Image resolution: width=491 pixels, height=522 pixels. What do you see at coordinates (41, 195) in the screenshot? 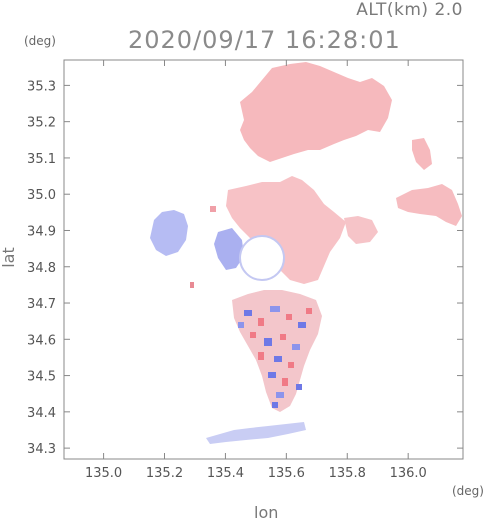
I see `y-tick-label: 35.0` at bounding box center [41, 195].